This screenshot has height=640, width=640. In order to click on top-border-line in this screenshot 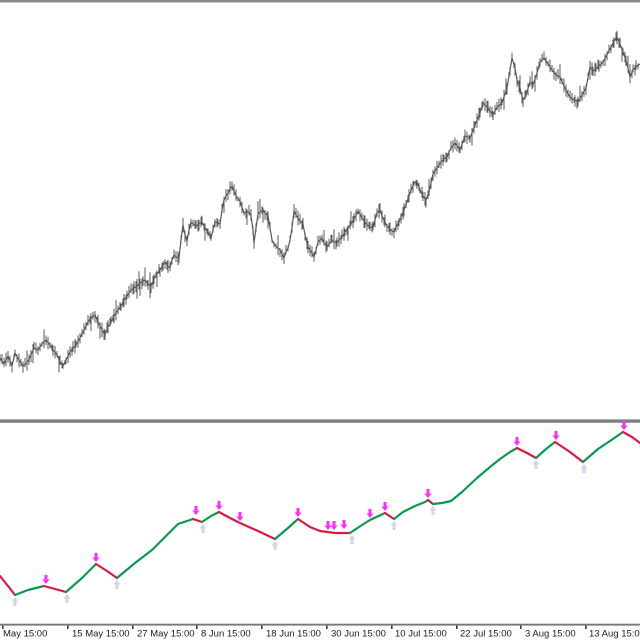, I will do `click(320, 1)`.